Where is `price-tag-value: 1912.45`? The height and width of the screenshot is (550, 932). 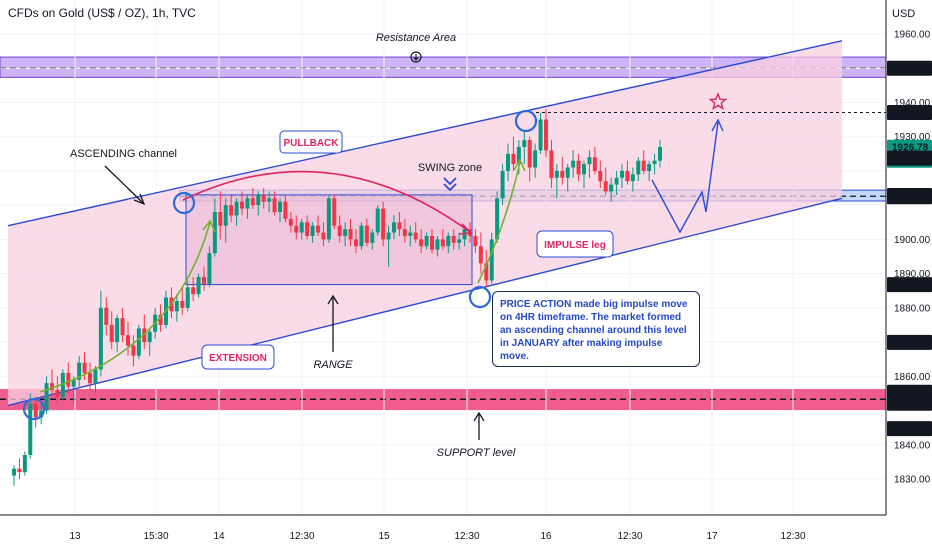
price-tag-value: 1912.45 is located at coordinates (910, 197).